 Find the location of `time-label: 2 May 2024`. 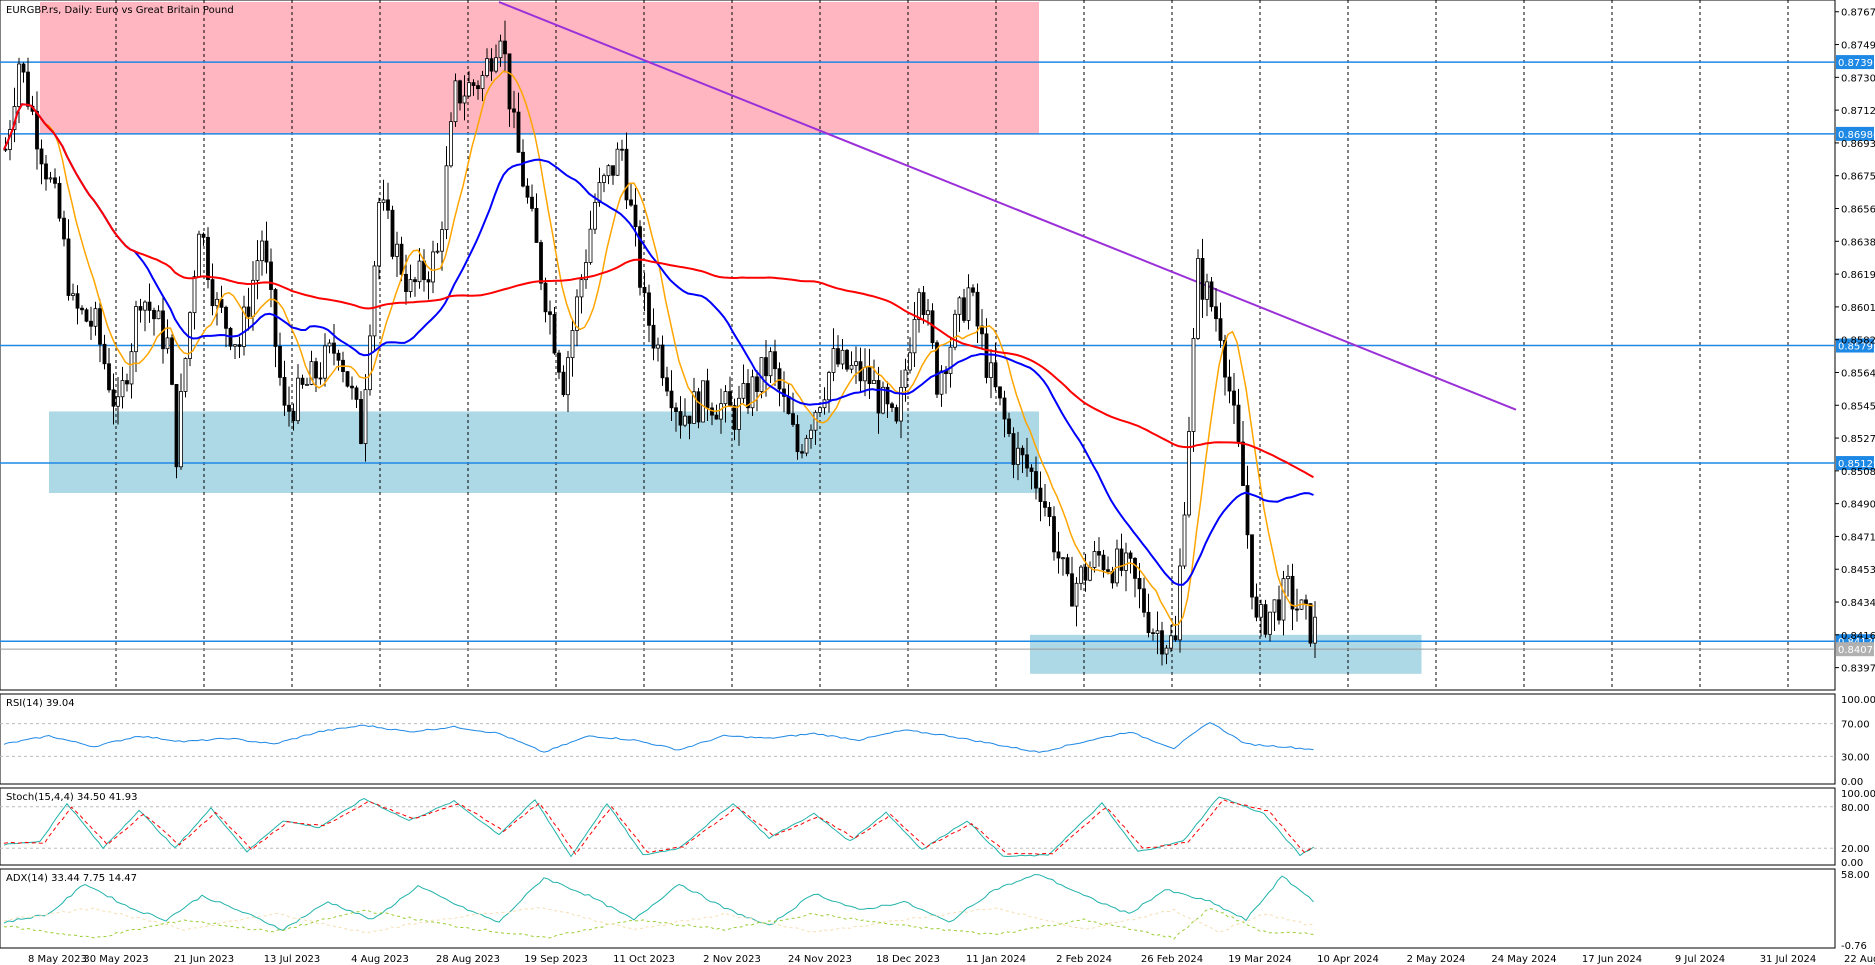

time-label: 2 May 2024 is located at coordinates (1436, 959).